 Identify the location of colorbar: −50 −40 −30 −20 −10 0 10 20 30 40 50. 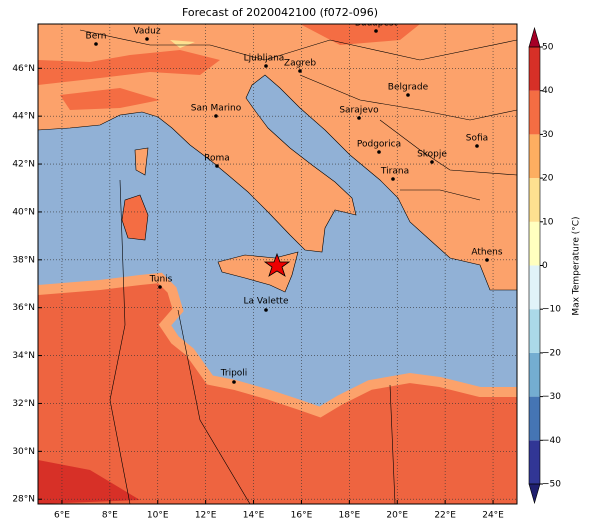
(544, 265).